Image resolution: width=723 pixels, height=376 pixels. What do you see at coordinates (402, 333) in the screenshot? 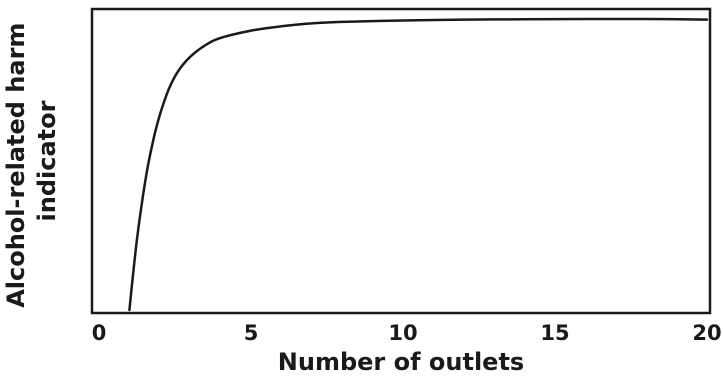
I see `x-tick-label: 10` at bounding box center [402, 333].